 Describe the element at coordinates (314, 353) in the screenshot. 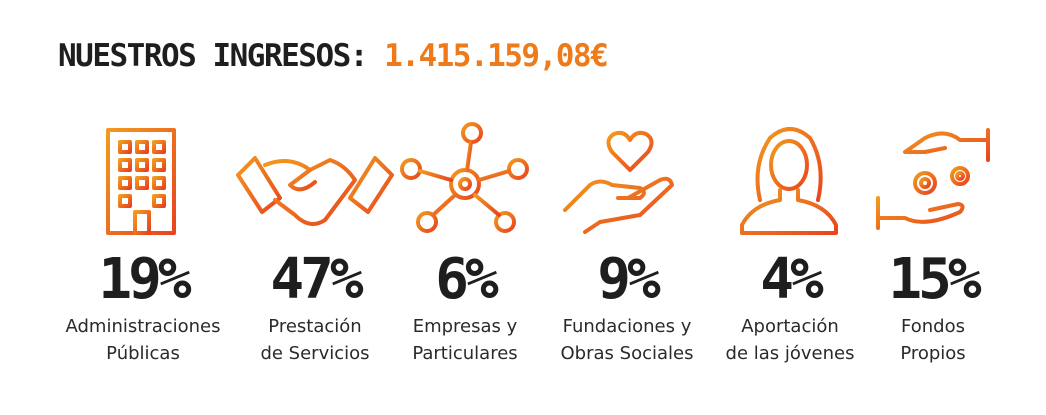

I see `category-label: de Servicios` at that location.